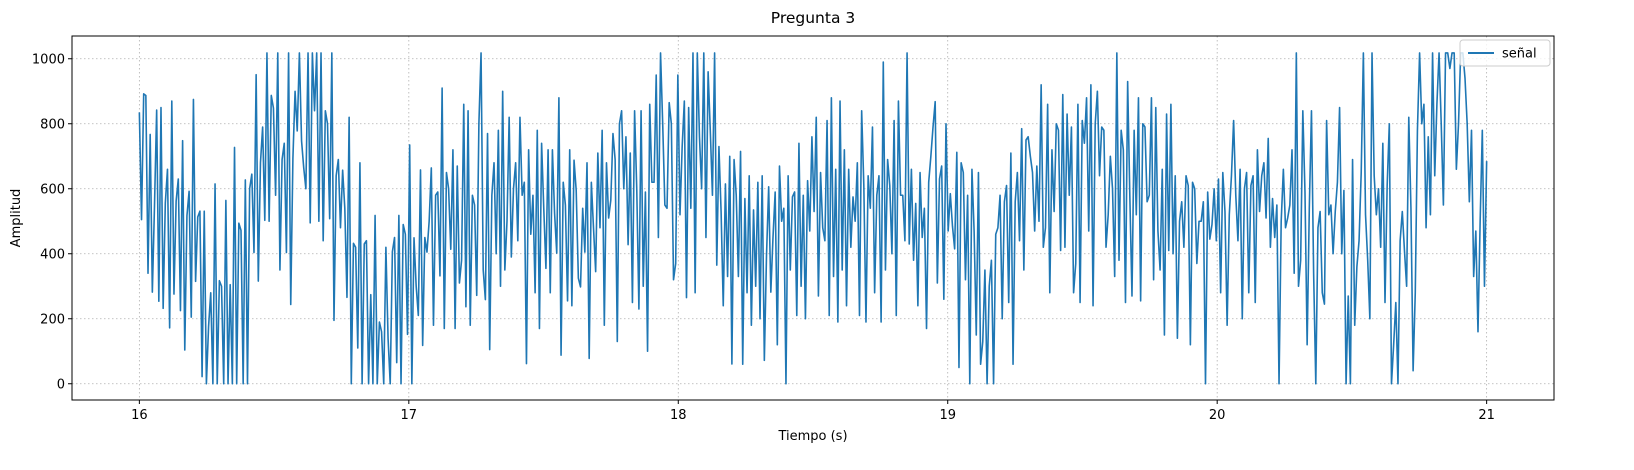  What do you see at coordinates (678, 415) in the screenshot?
I see `x-tick-label: 18` at bounding box center [678, 415].